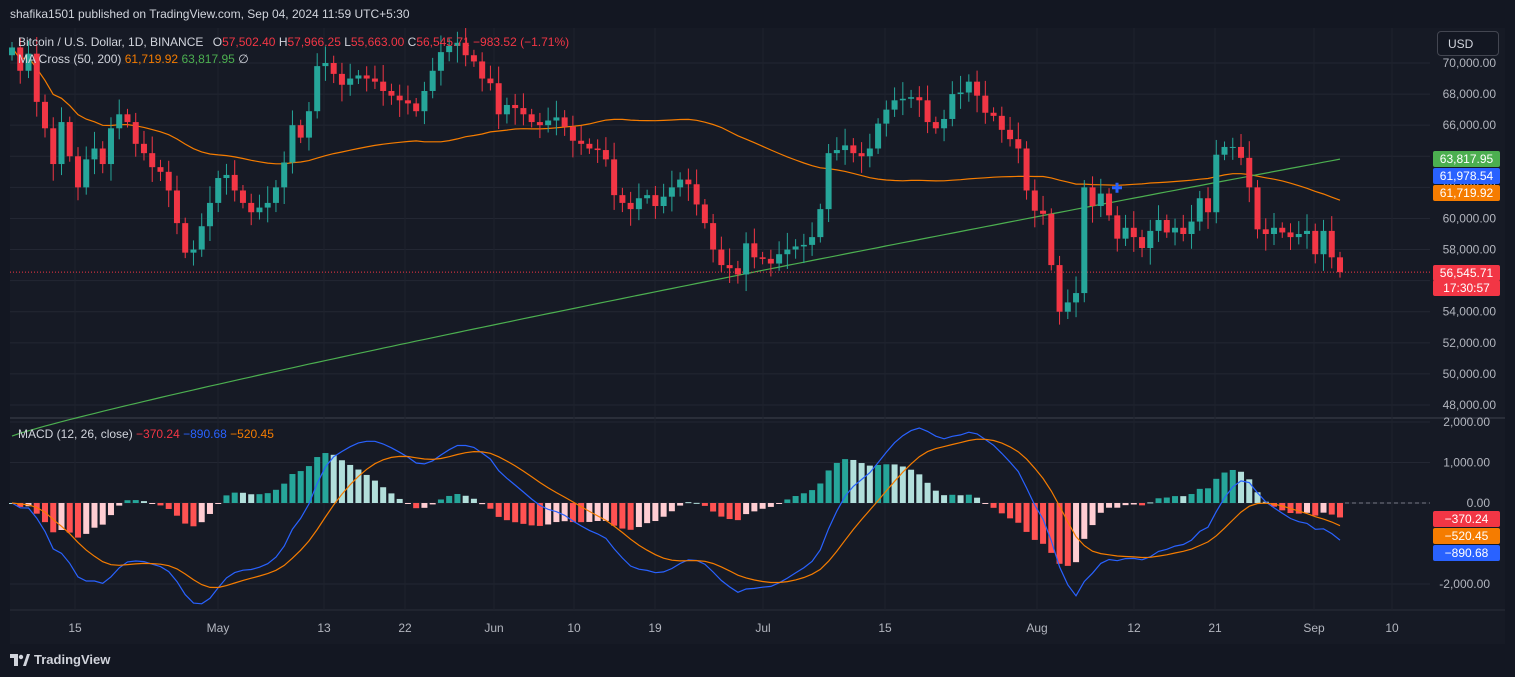  Describe the element at coordinates (1470, 250) in the screenshot. I see `price-axis-label: 58,000.00` at that location.